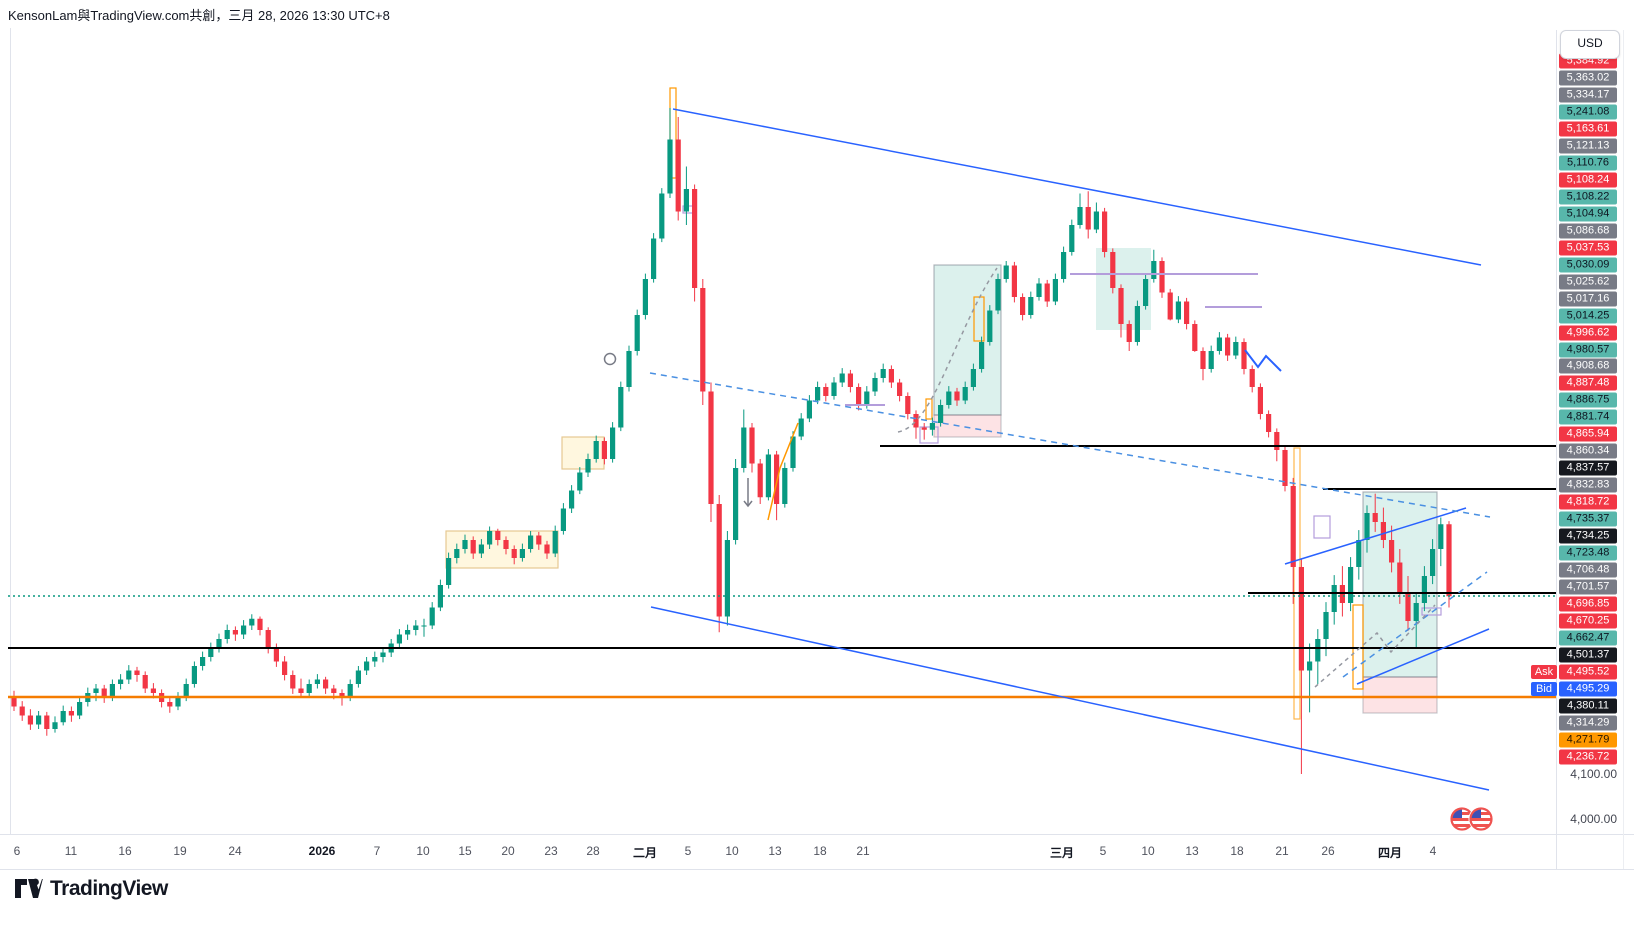 The height and width of the screenshot is (930, 1634). I want to click on price-badge: 4,706.48, so click(1588, 570).